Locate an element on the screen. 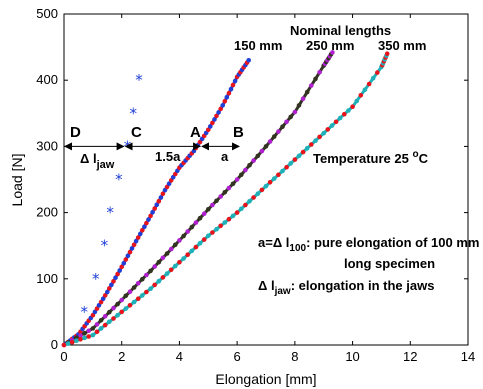  x-tick-label-10: 10 is located at coordinates (352, 356).